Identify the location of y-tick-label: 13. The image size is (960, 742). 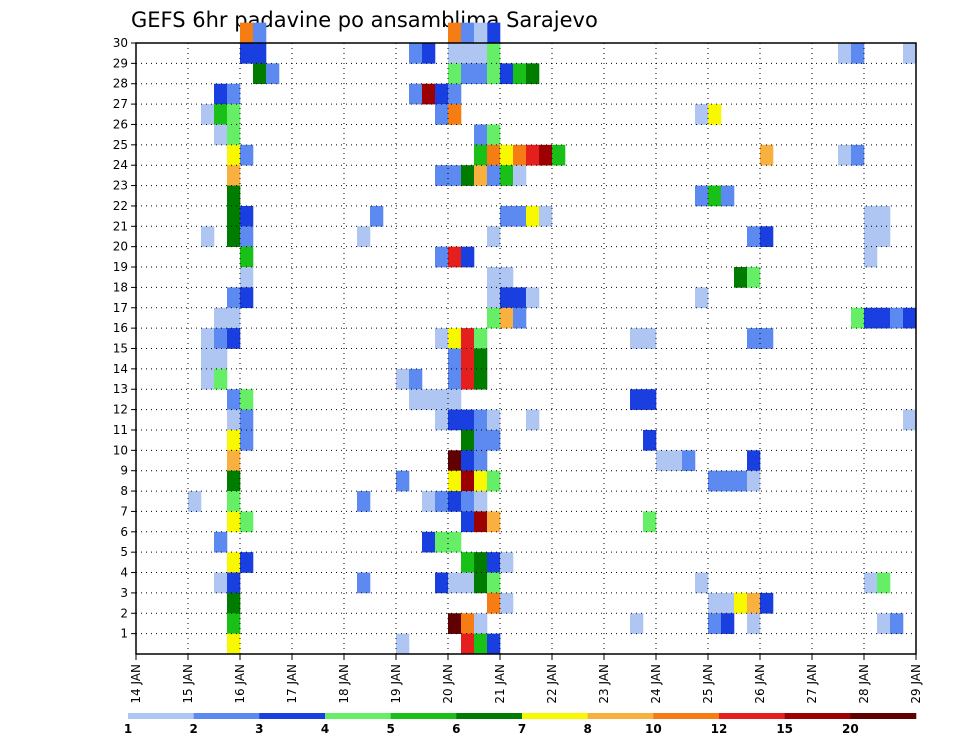
(120, 389).